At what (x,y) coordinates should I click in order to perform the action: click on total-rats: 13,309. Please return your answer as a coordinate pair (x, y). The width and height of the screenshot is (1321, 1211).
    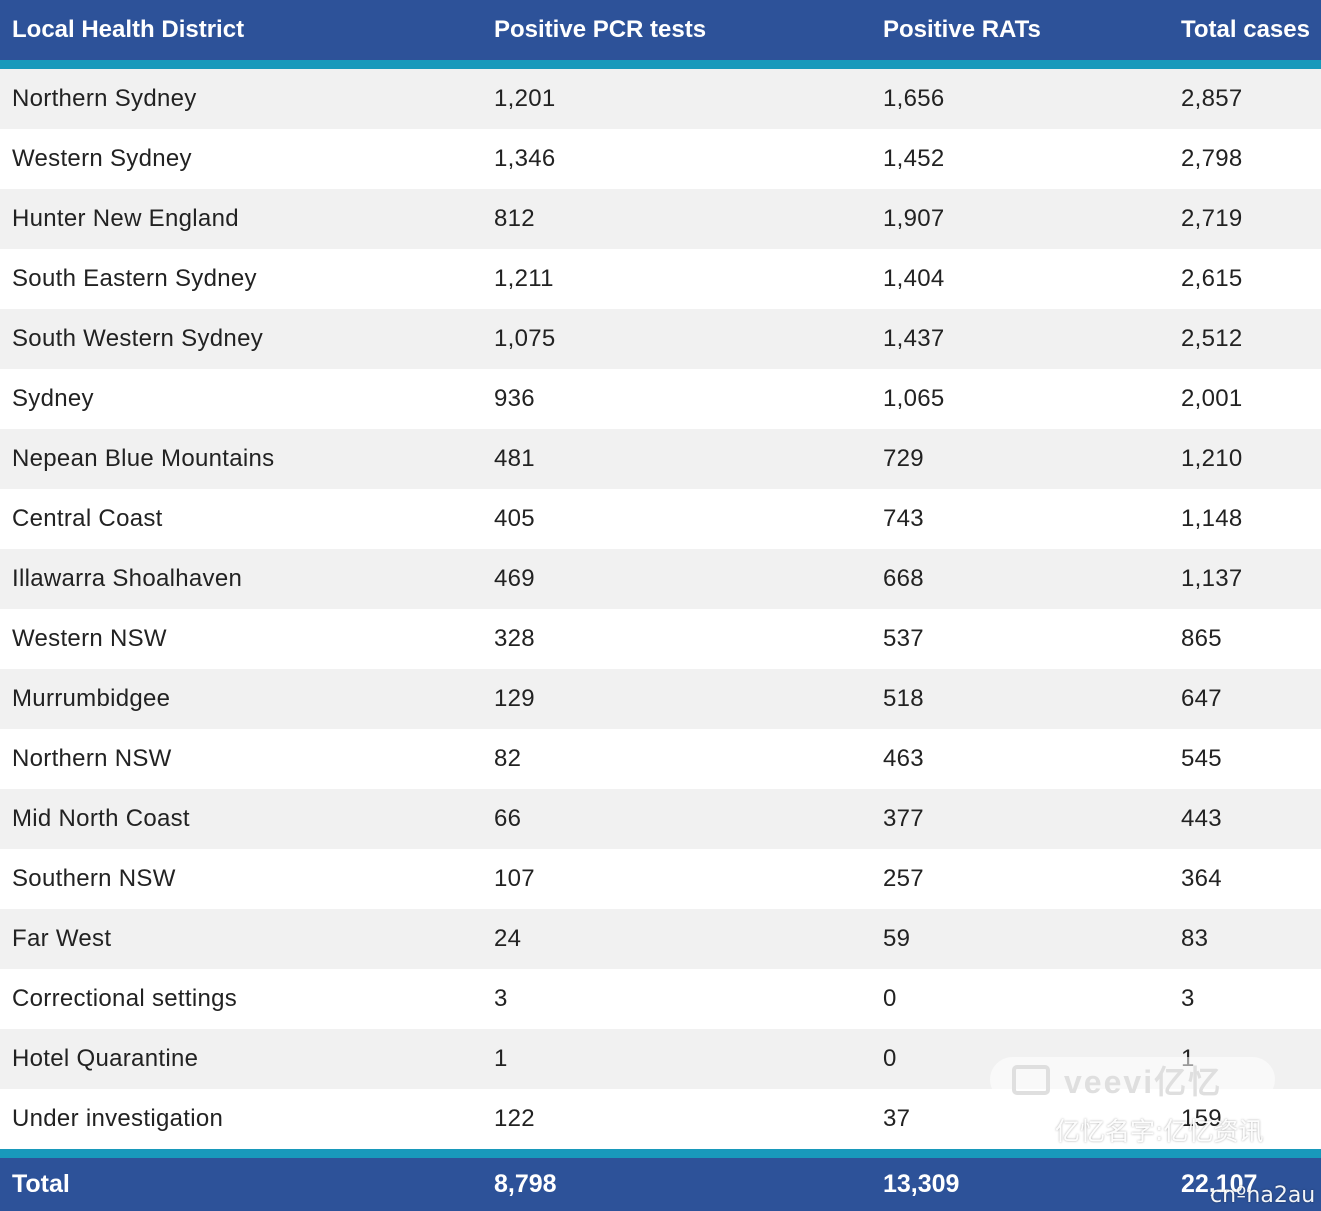
    Looking at the image, I should click on (921, 1184).